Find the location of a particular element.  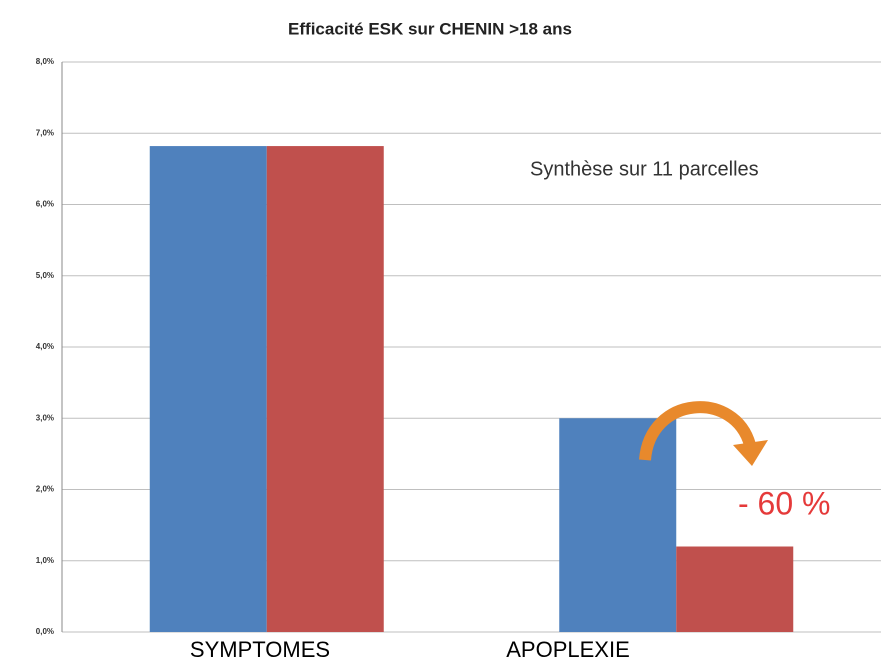

x-tick-label: SYMPTOMES is located at coordinates (260, 649).